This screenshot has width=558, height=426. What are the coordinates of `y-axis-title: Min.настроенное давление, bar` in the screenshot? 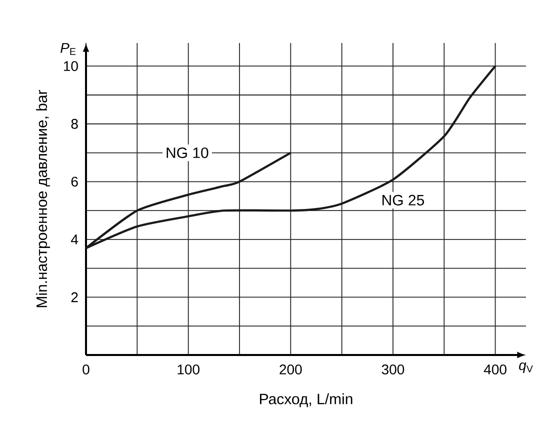 It's located at (43, 199).